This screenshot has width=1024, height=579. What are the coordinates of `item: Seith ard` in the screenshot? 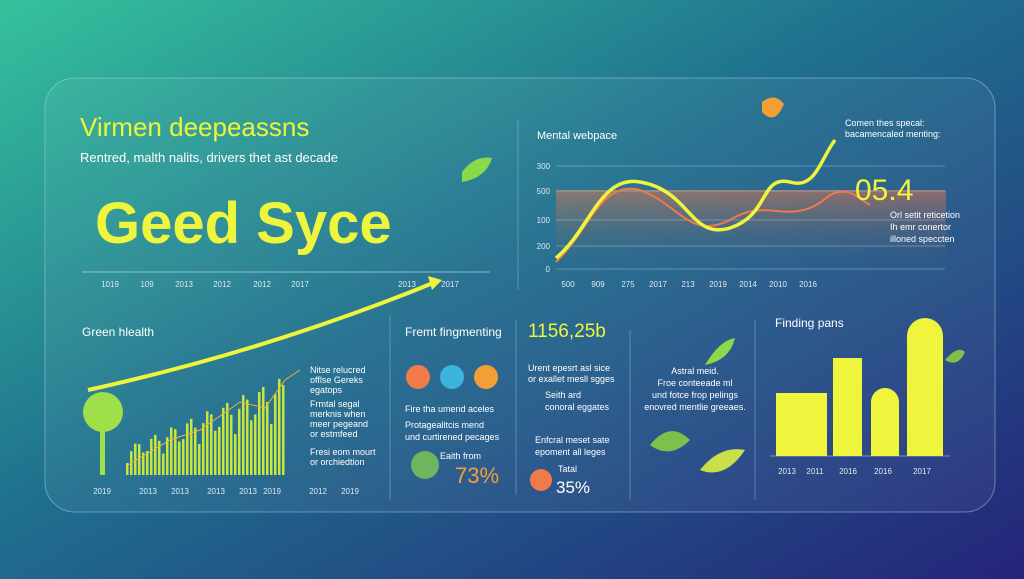 It's located at (563, 395).